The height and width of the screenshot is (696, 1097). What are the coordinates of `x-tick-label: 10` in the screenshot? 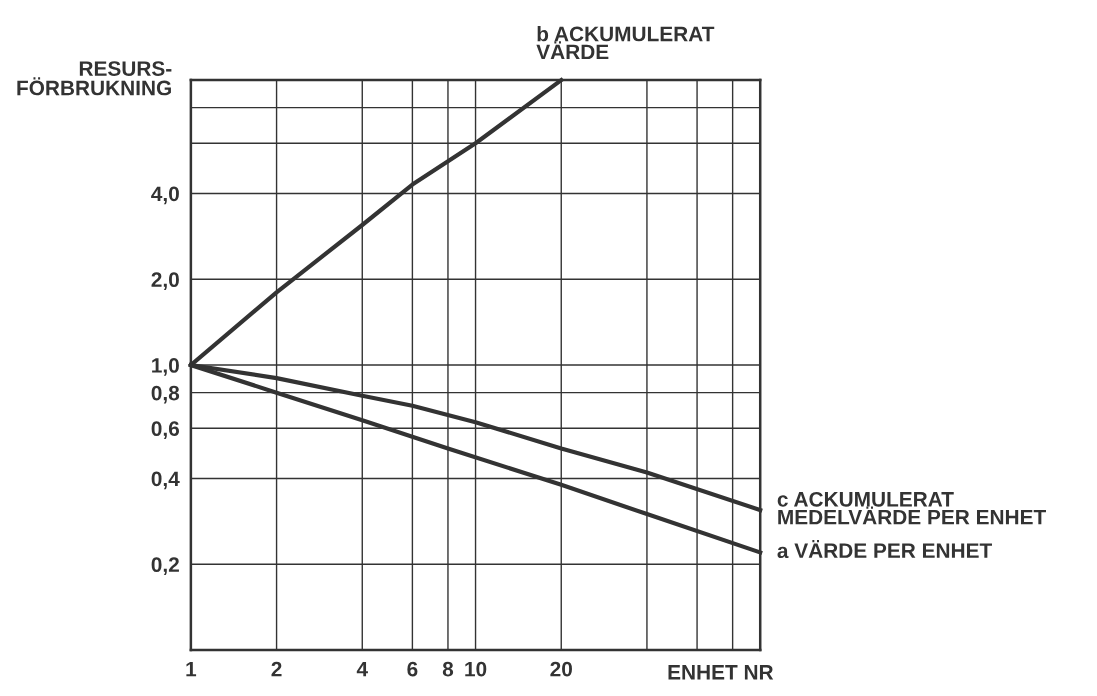 It's located at (476, 669).